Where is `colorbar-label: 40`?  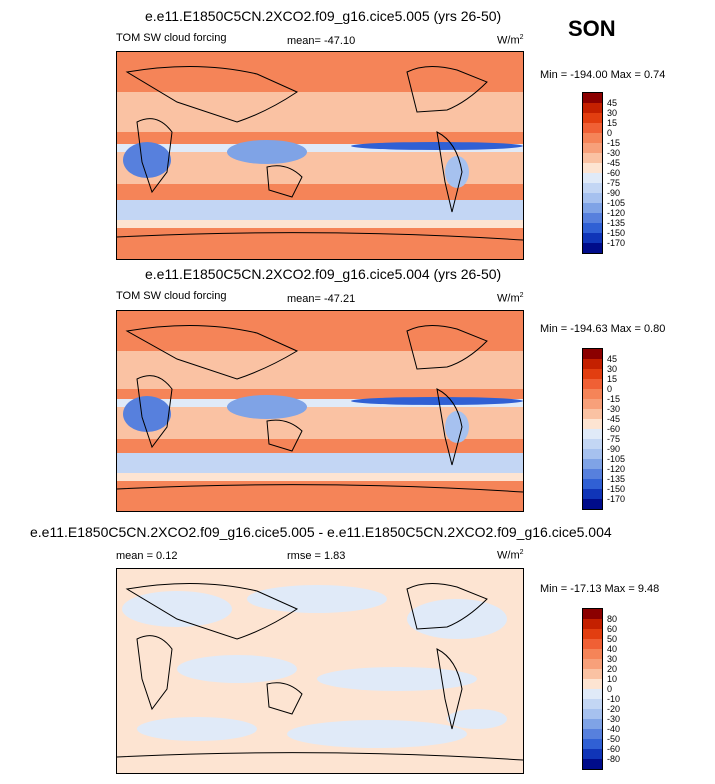 colorbar-label: 40 is located at coordinates (612, 649).